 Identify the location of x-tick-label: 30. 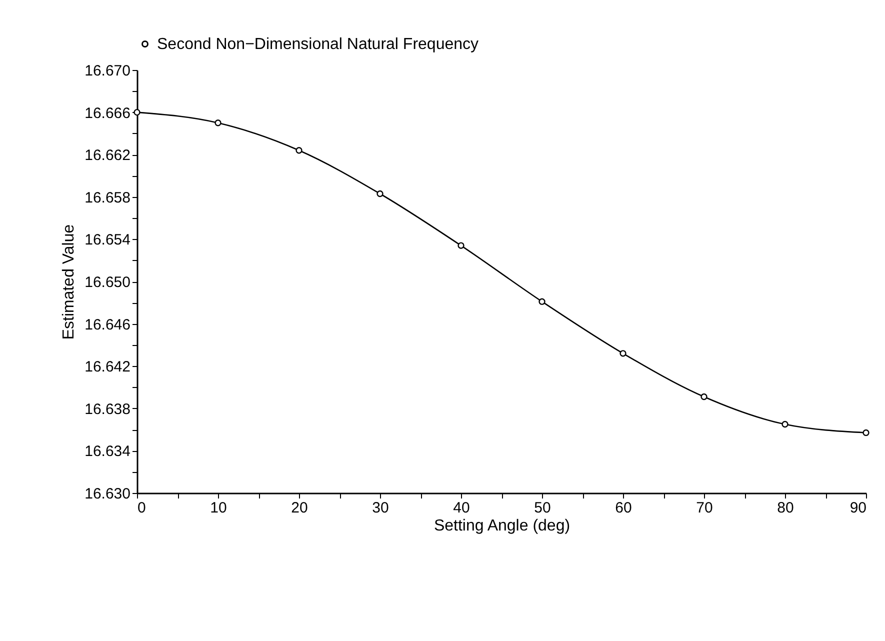
(380, 508).